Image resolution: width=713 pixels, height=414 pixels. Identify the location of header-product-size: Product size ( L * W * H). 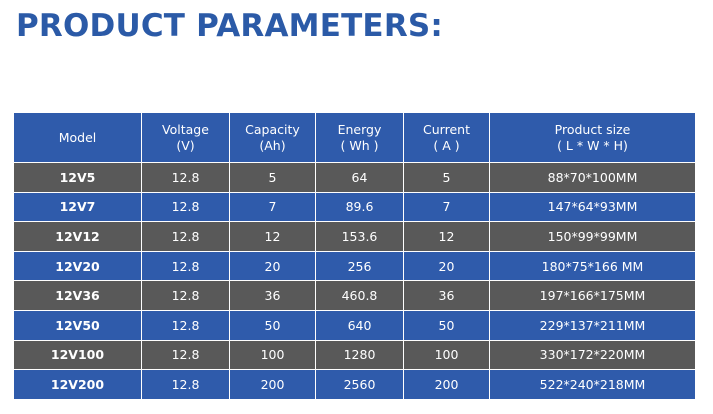
(592, 137).